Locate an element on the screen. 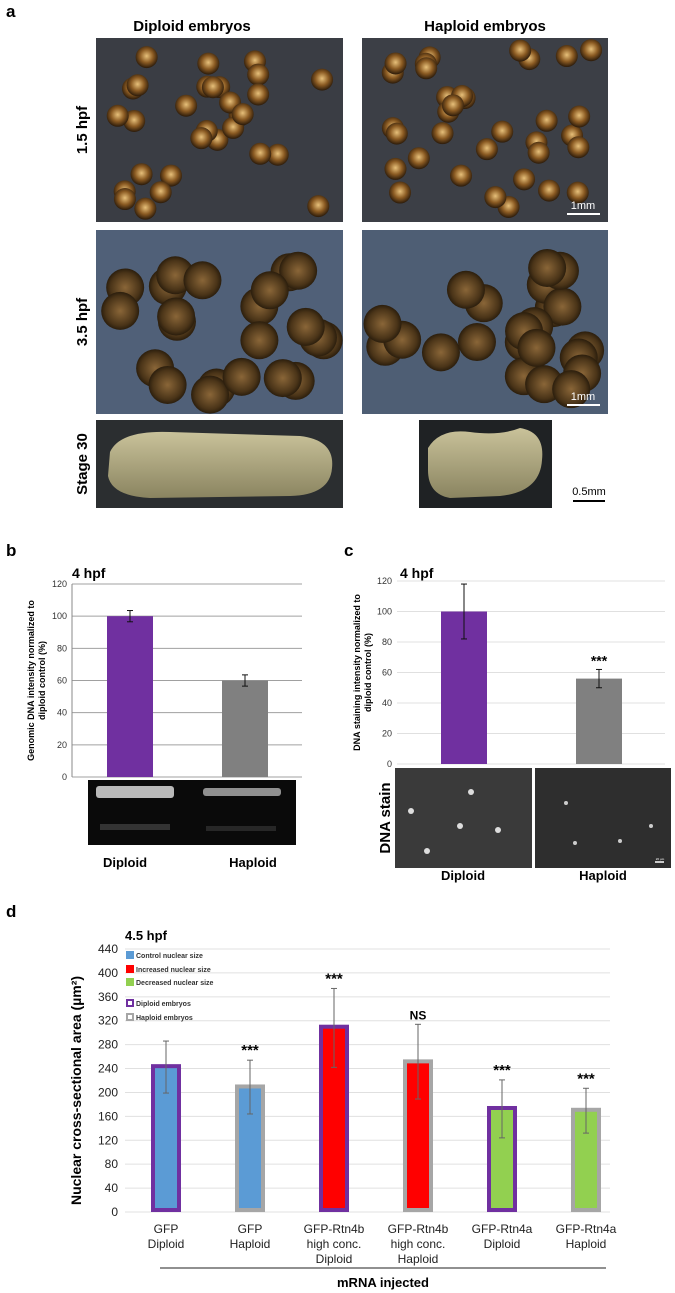 Image resolution: width=675 pixels, height=1293 pixels. x-axis-label: mRNA injected is located at coordinates (383, 1282).